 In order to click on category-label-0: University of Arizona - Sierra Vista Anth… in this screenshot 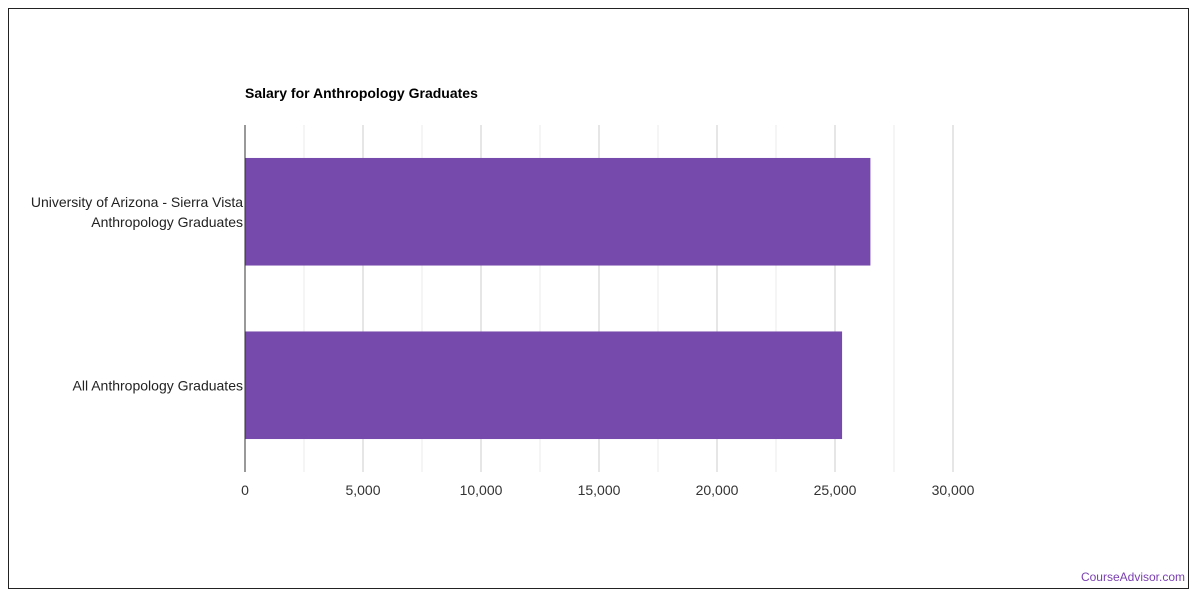, I will do `click(137, 212)`.